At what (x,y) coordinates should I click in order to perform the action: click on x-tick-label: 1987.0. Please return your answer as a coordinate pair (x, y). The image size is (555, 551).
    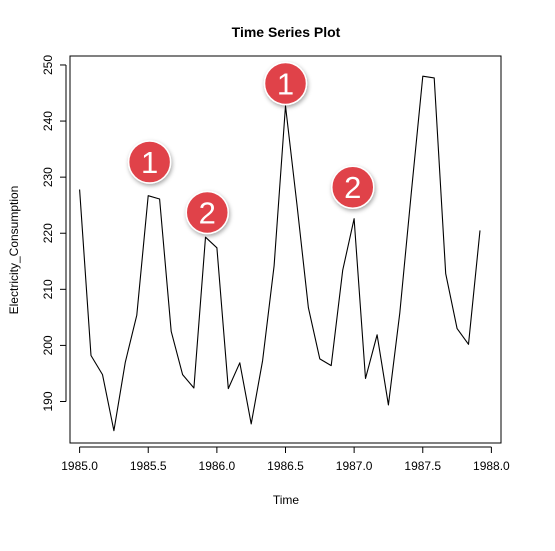
    Looking at the image, I should click on (354, 466).